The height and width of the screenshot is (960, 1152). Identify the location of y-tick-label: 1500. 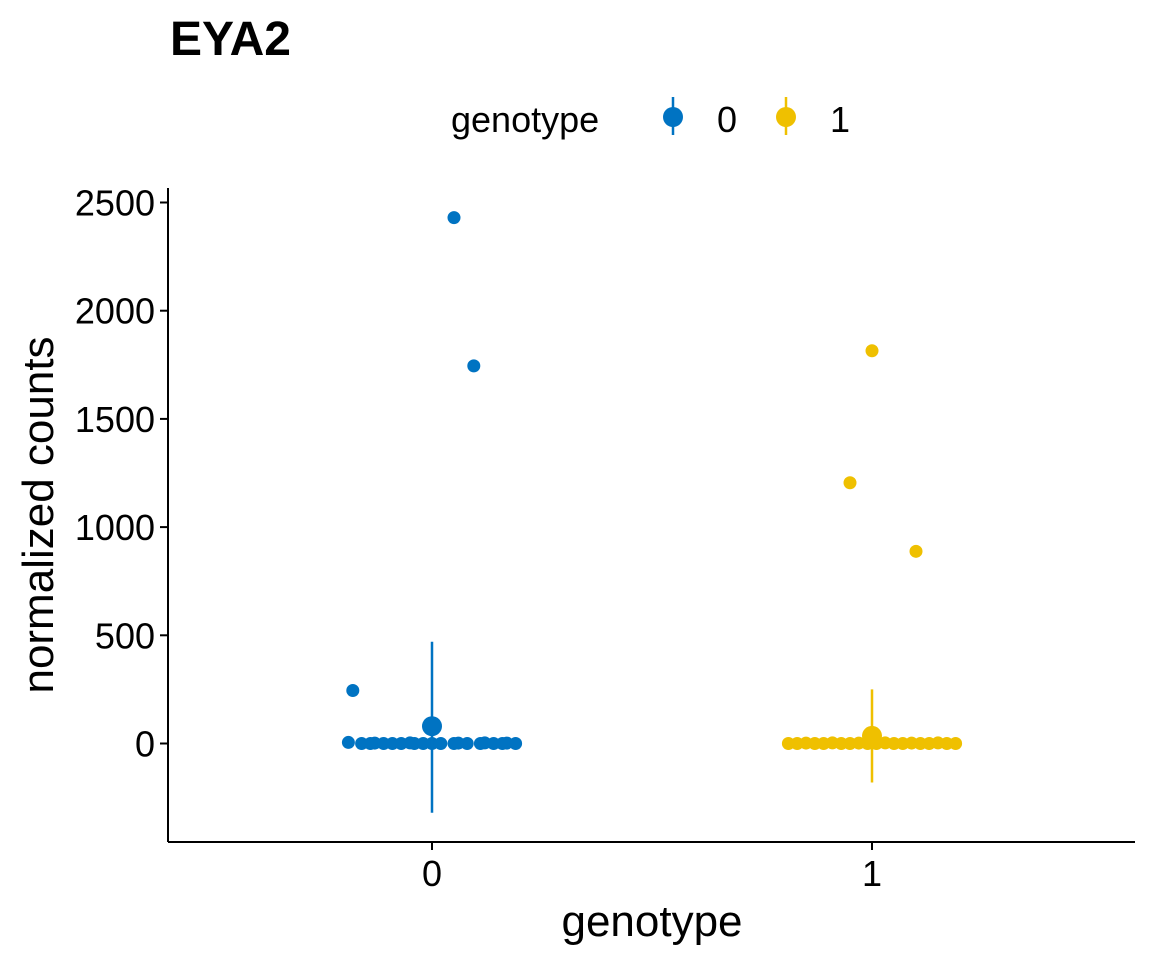
(115, 419).